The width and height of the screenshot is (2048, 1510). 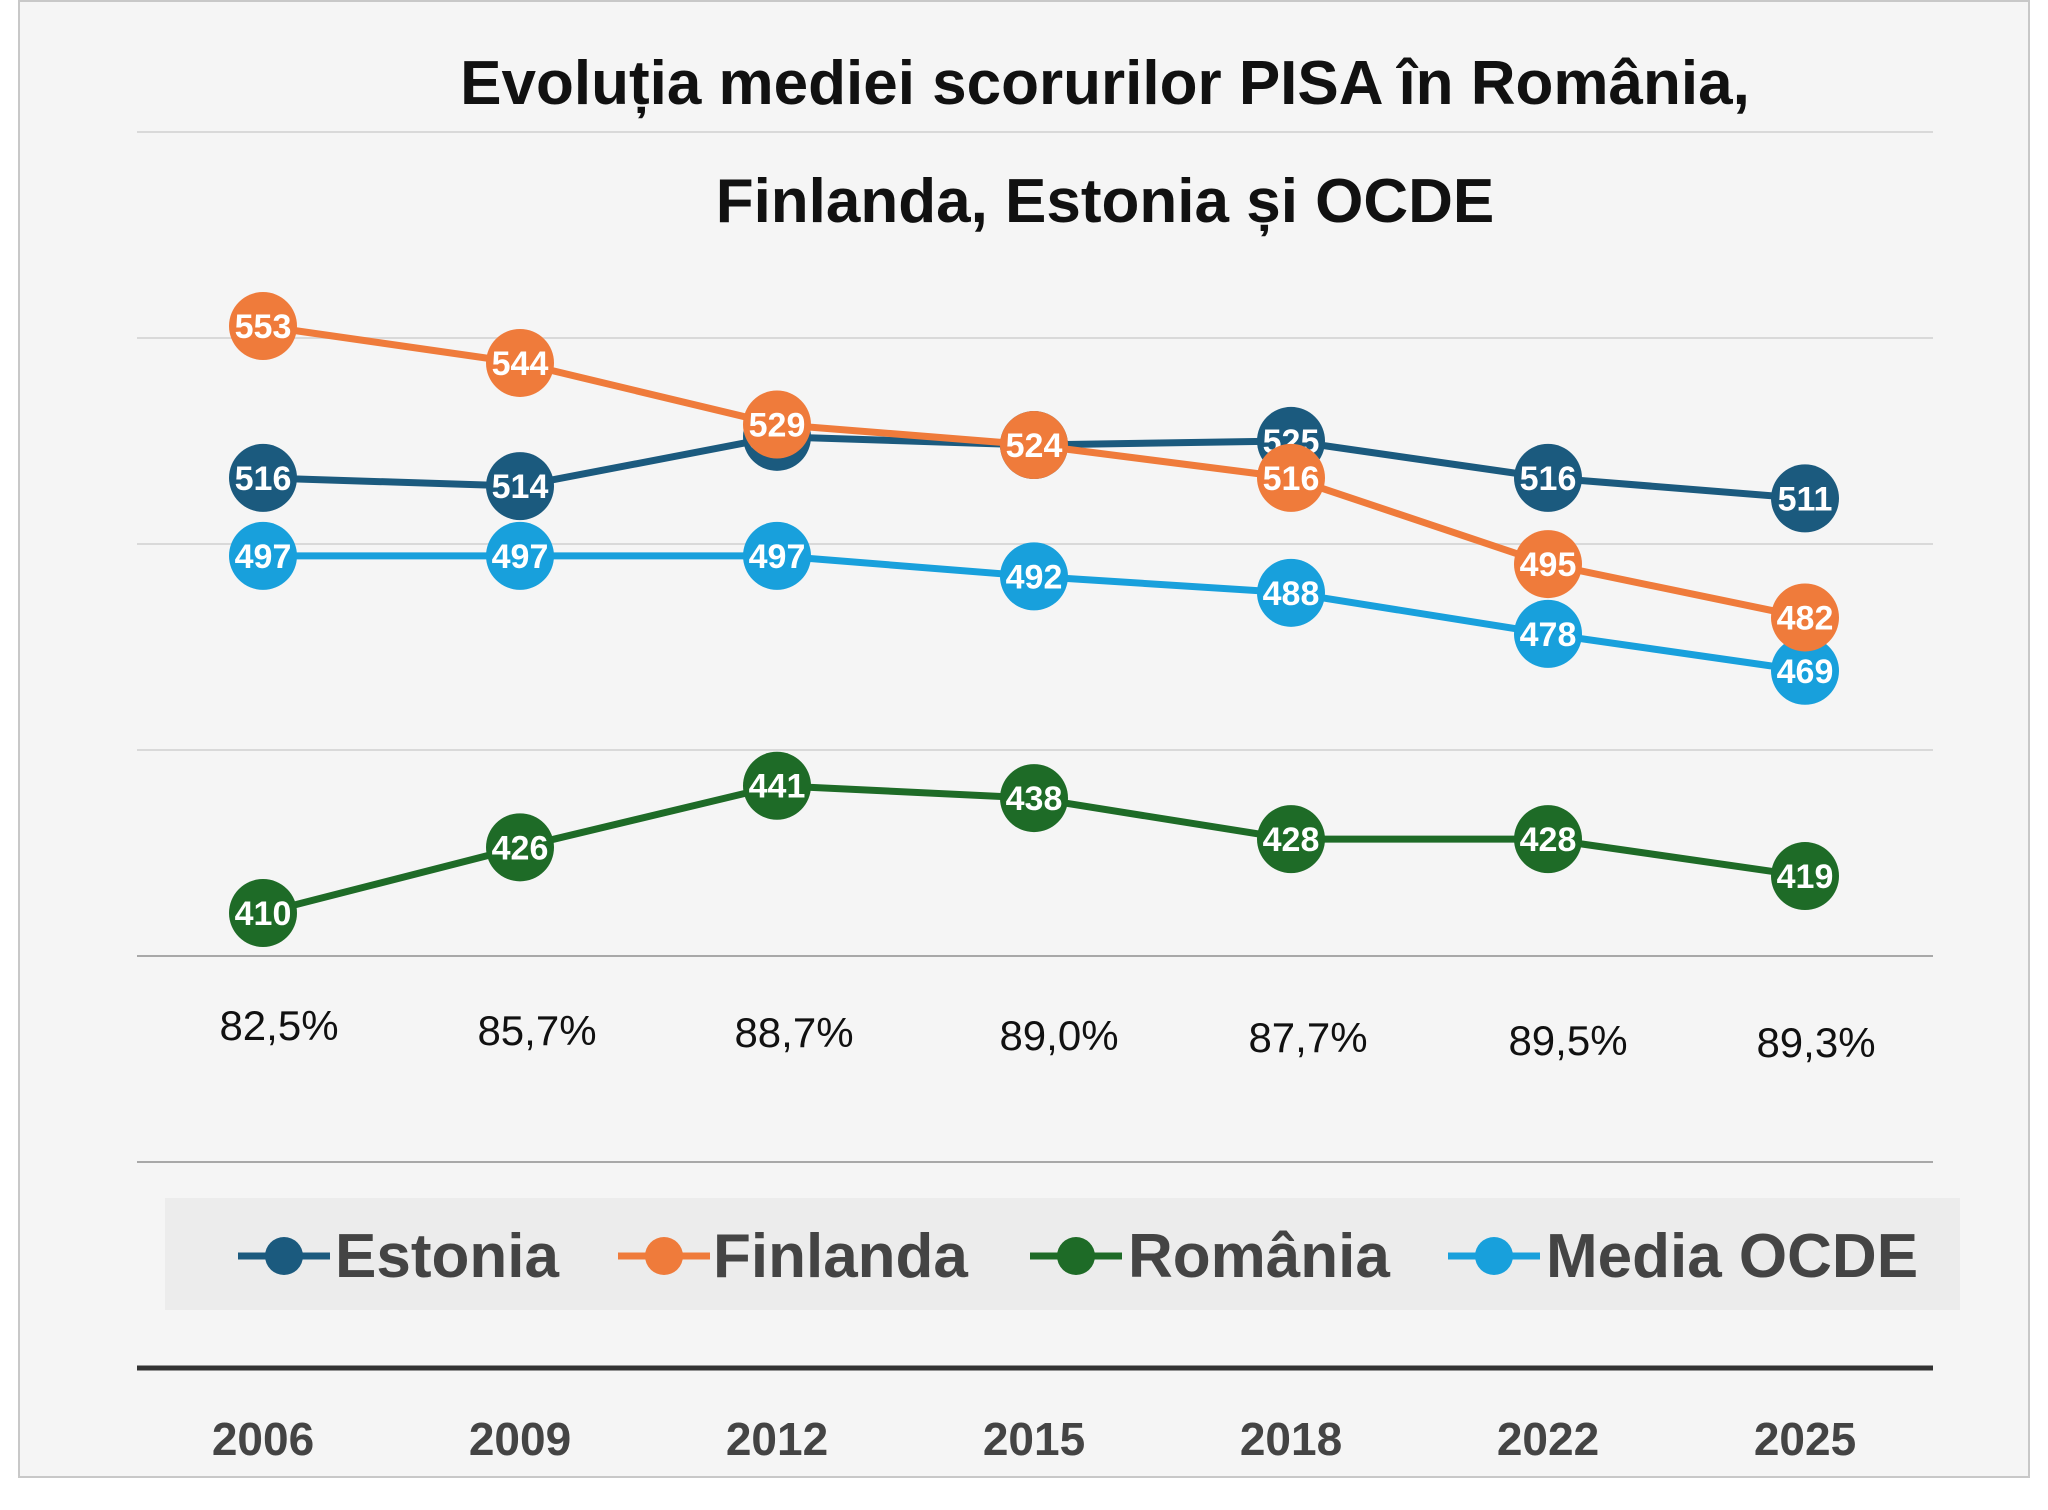 What do you see at coordinates (1307, 1037) in the screenshot?
I see `percent-label: 87,7%` at bounding box center [1307, 1037].